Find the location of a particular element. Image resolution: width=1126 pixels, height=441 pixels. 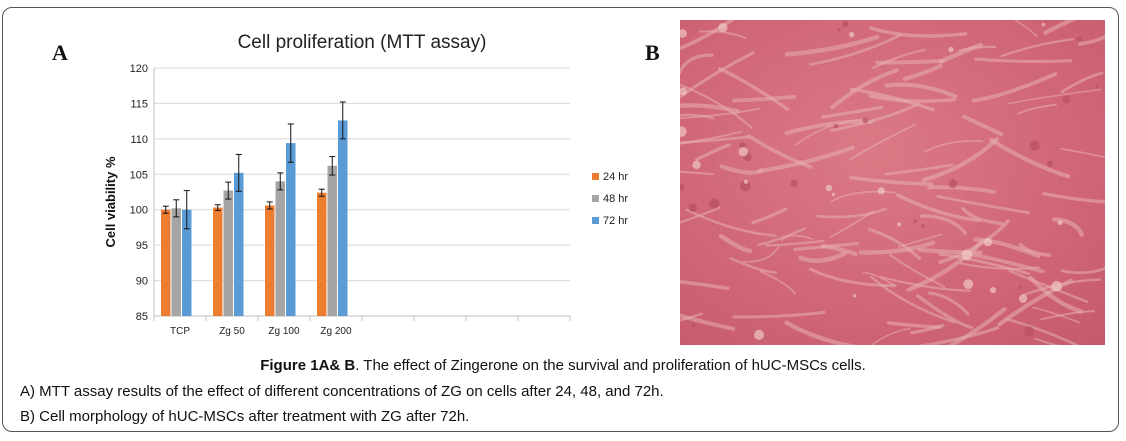

x-tick-label: TCP is located at coordinates (180, 331).